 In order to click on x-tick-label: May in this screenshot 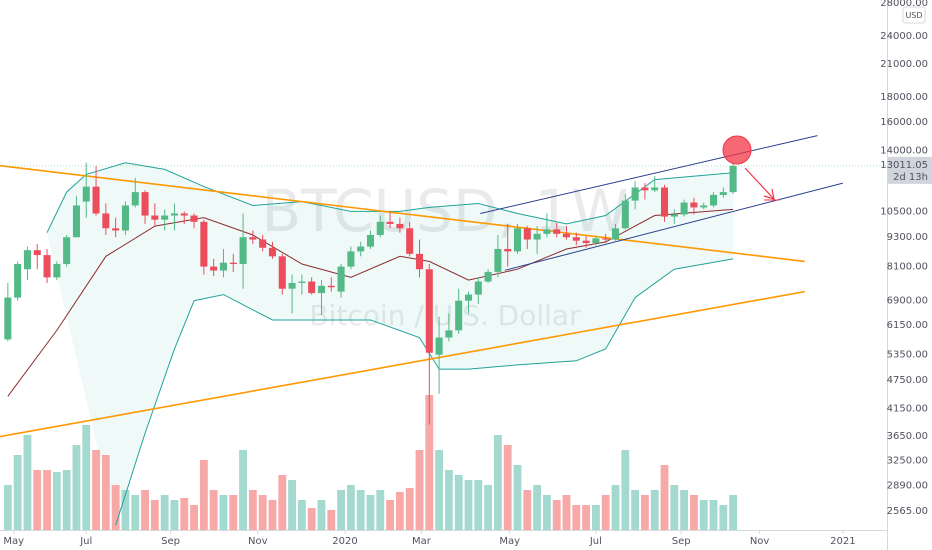, I will do `click(13, 541)`.